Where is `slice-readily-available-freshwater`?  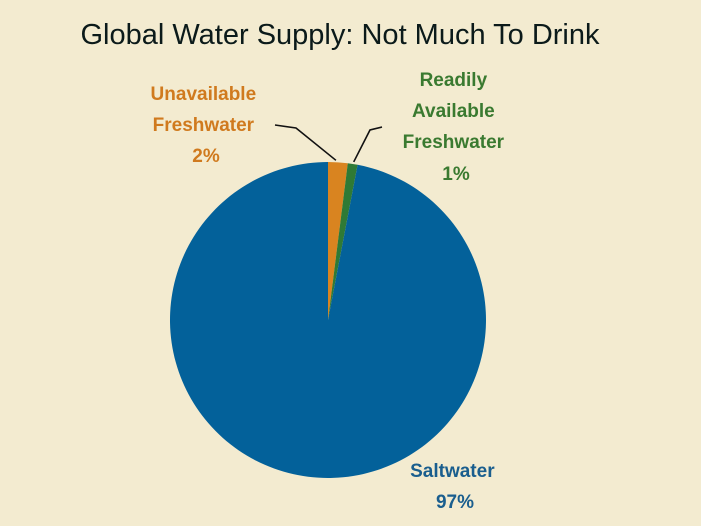 slice-readily-available-freshwater is located at coordinates (343, 241).